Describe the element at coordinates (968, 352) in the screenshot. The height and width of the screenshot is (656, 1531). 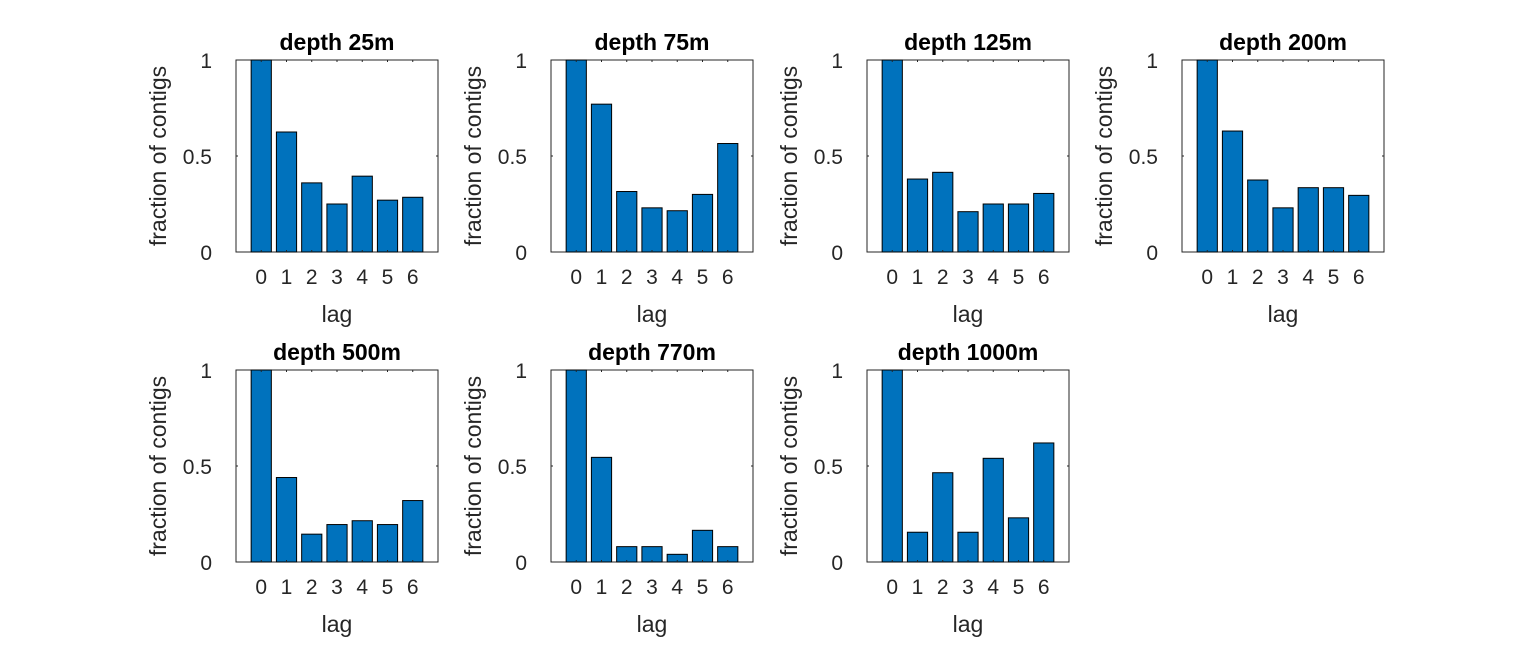
I see `chart-title: depth 1000m` at that location.